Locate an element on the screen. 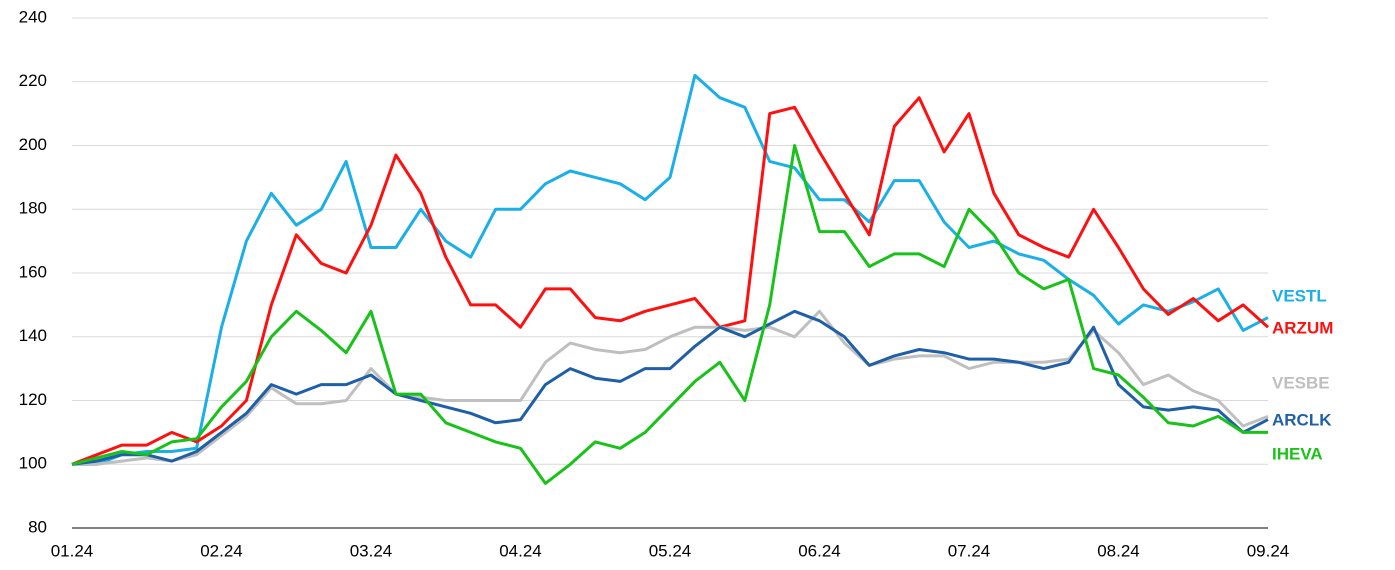  x-tick-label: 03.24 is located at coordinates (371, 550).